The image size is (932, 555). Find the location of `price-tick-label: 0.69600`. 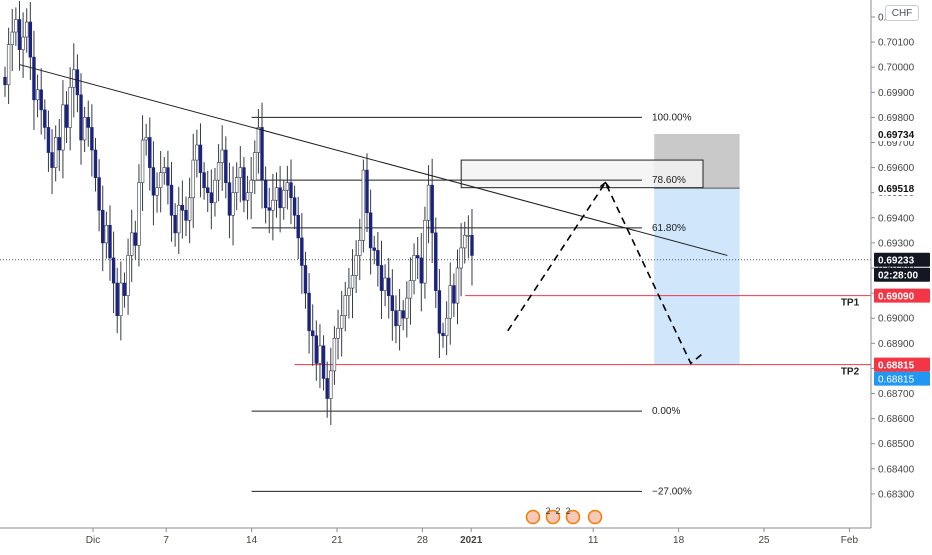

price-tick-label: 0.69600 is located at coordinates (896, 168).